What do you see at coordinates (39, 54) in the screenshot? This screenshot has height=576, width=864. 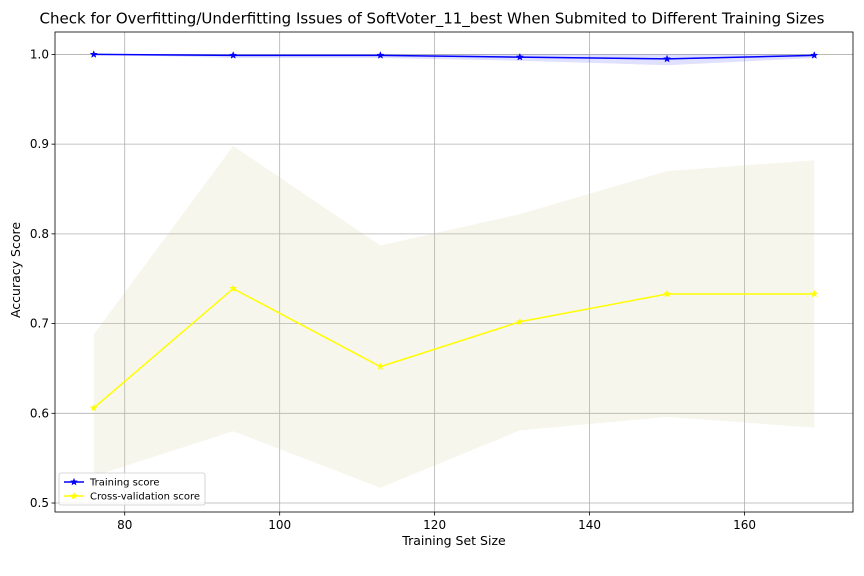 I see `y-tick-label: 1.0` at bounding box center [39, 54].